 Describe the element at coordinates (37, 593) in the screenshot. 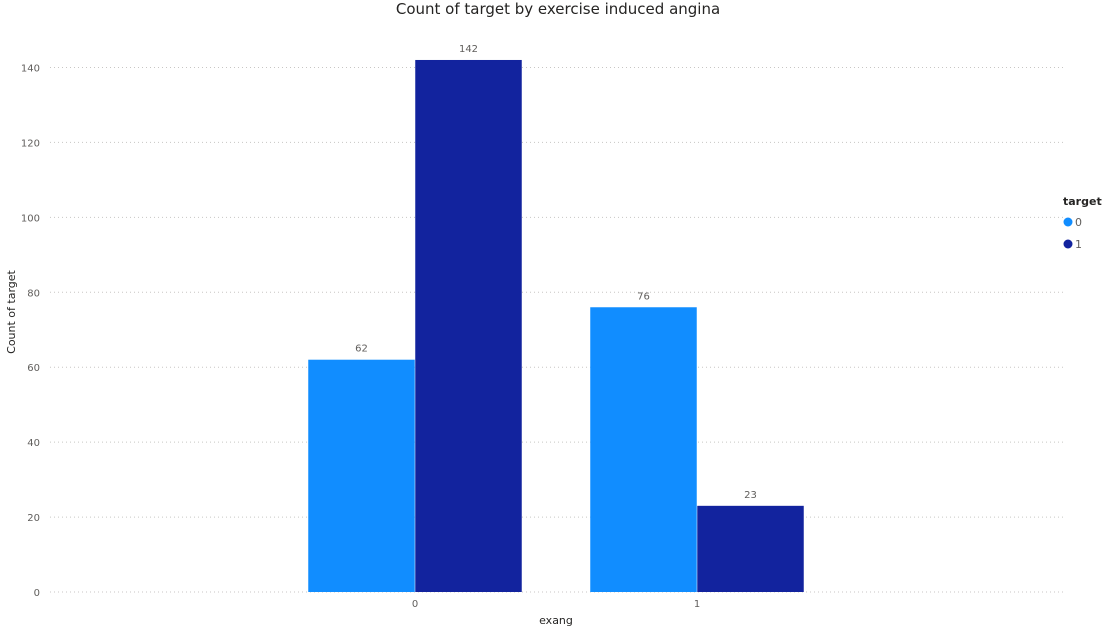

I see `y-tick-label: 0` at that location.